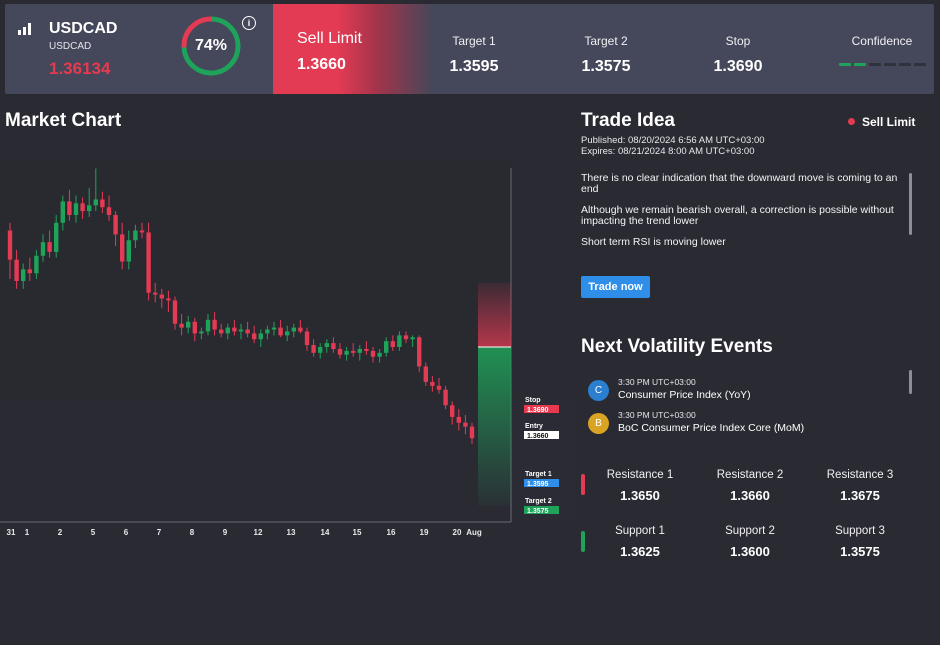  I want to click on event-name: Consumer Price Index (YoY), so click(684, 395).